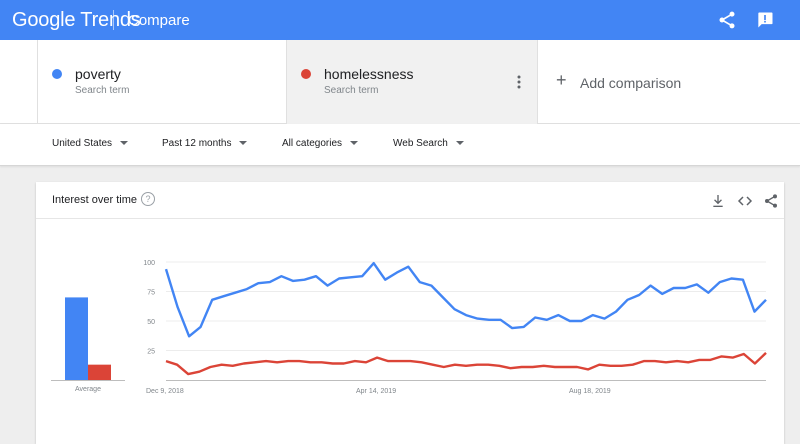  I want to click on x-tick-label: Aug 18, 2019, so click(590, 391).